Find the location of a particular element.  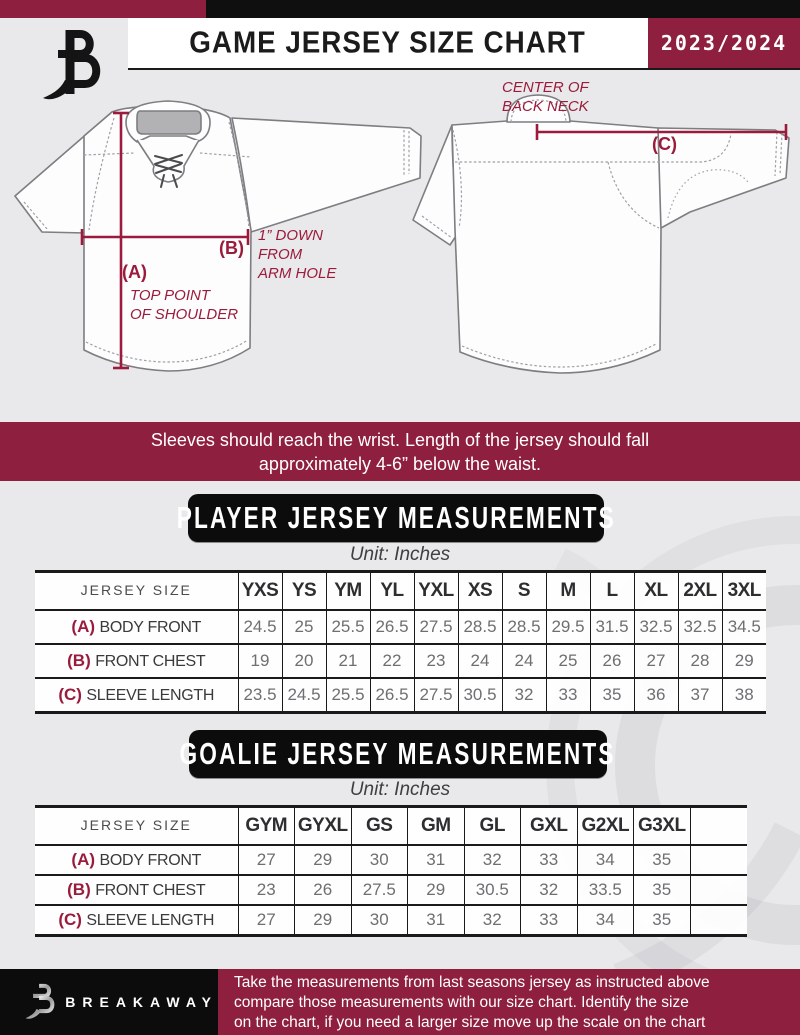

page-title: GAME JERSEY SIZE CHART is located at coordinates (388, 42).